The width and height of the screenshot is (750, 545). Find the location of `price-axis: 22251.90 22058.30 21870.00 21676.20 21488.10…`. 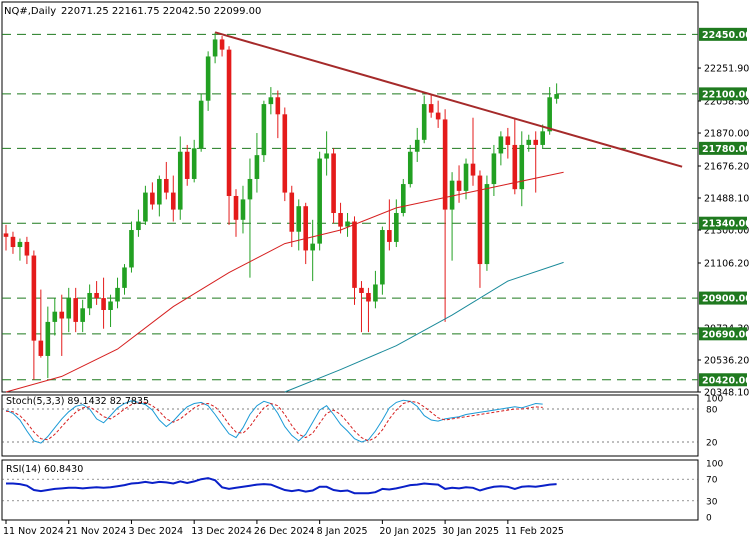

price-axis: 22251.90 22058.30 21870.00 21676.20 21488.10… is located at coordinates (724, 213).